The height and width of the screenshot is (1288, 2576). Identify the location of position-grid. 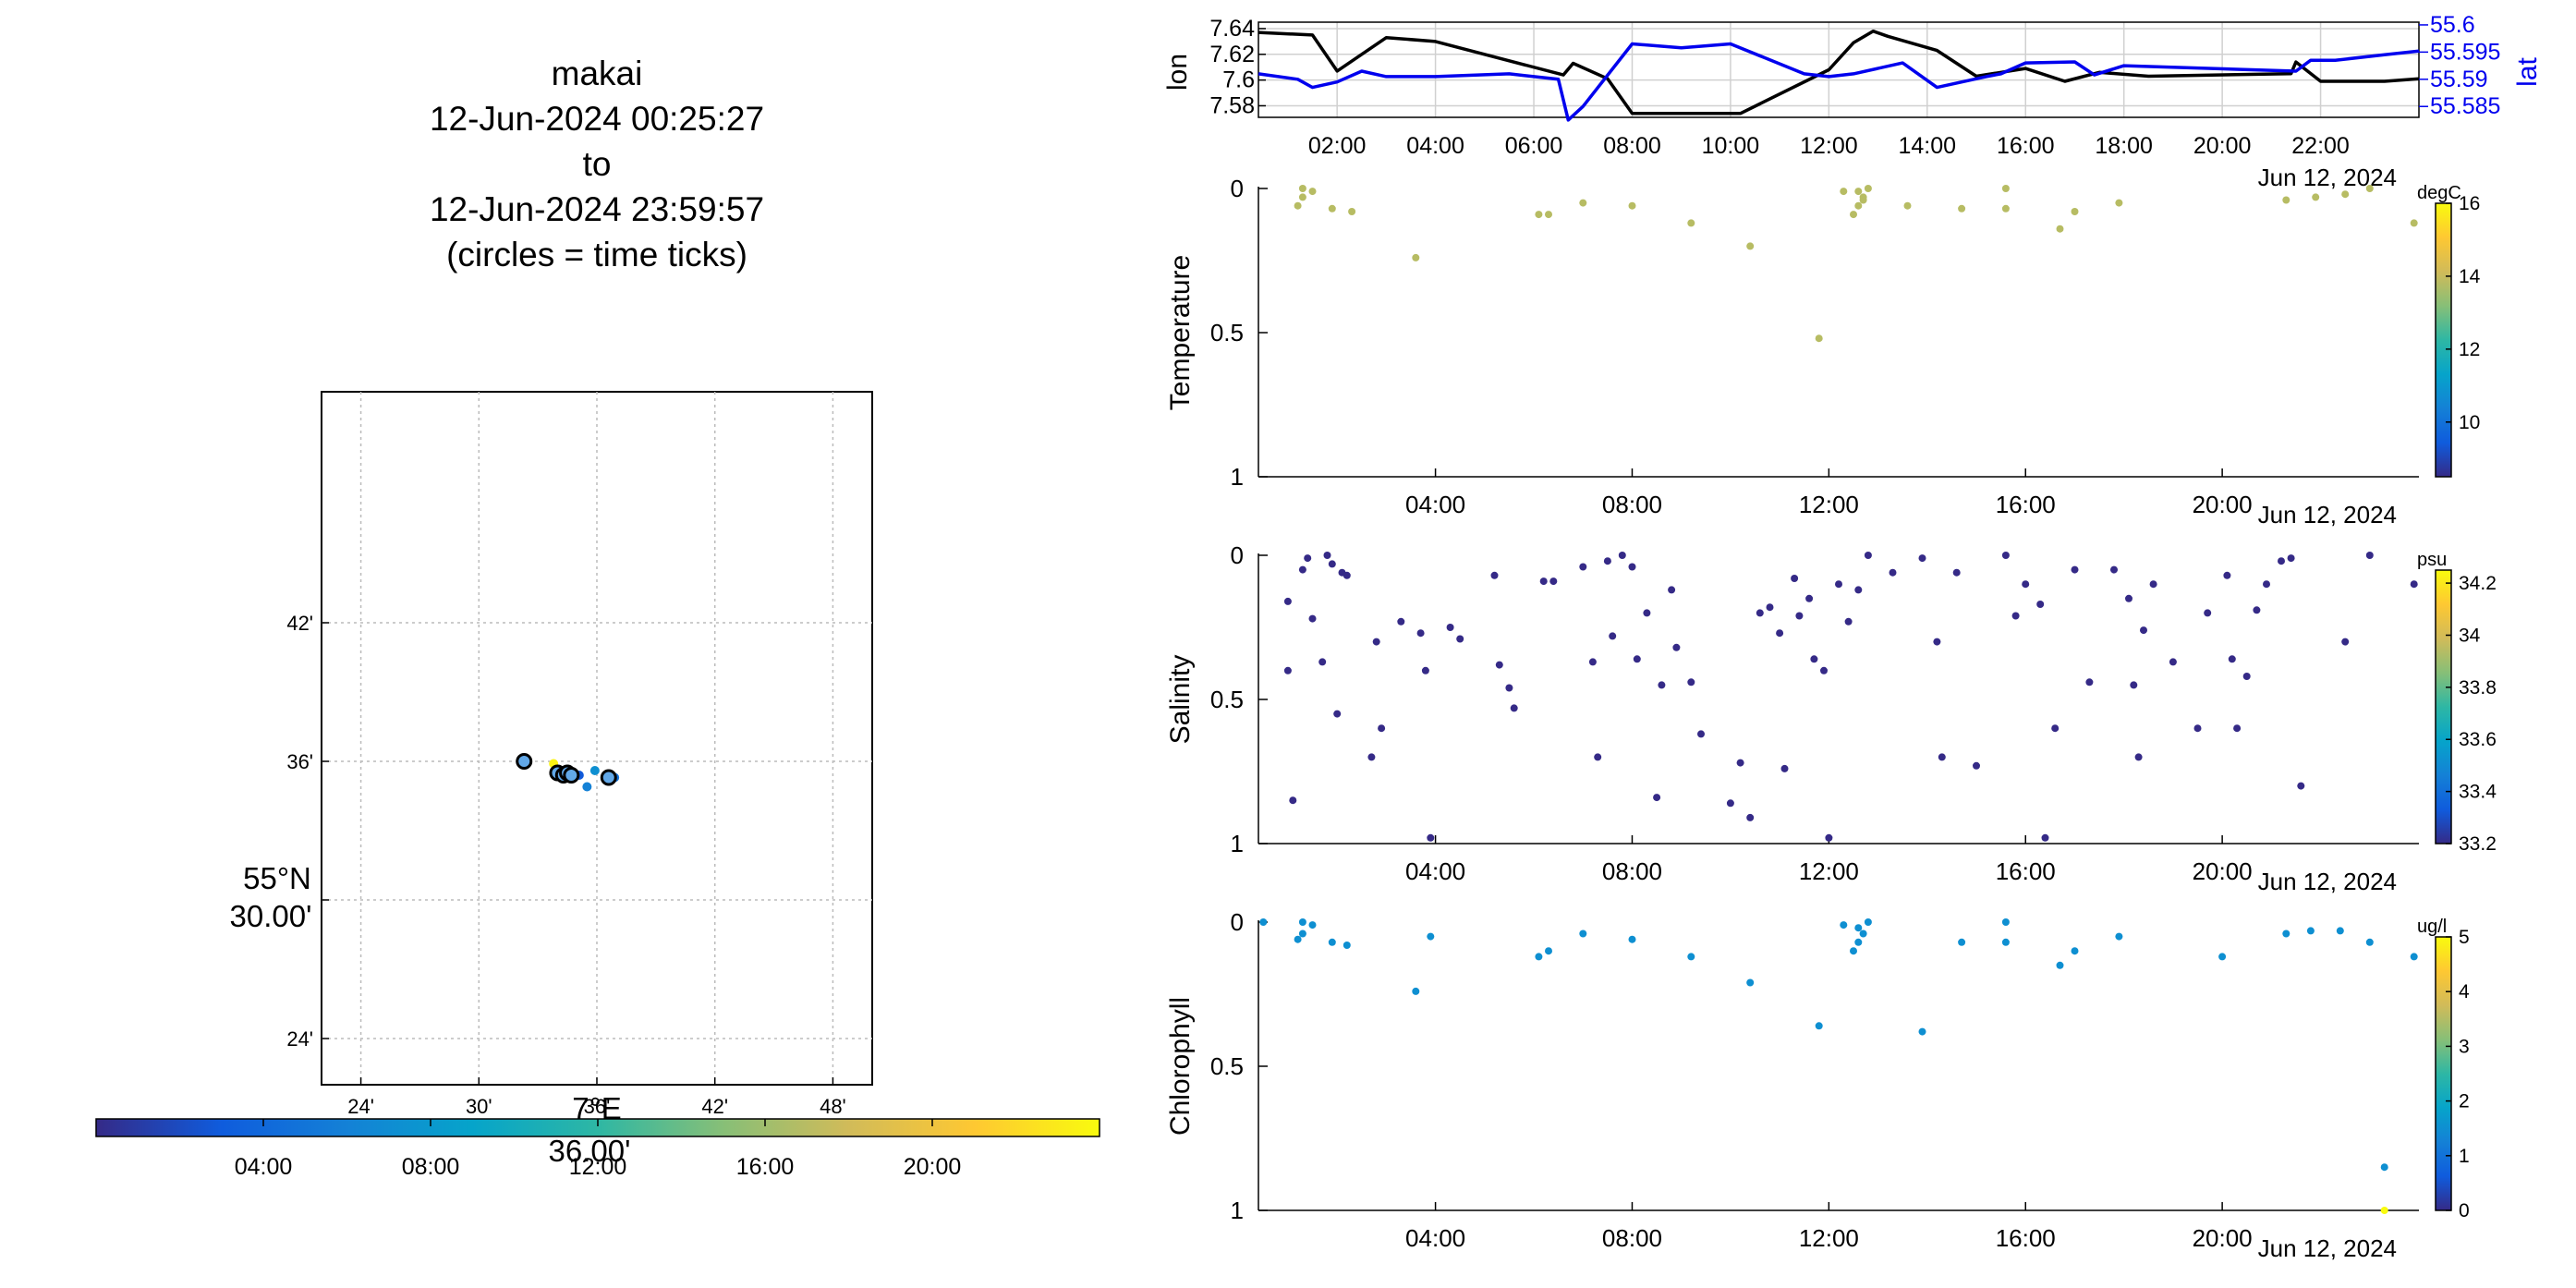
(1838, 69).